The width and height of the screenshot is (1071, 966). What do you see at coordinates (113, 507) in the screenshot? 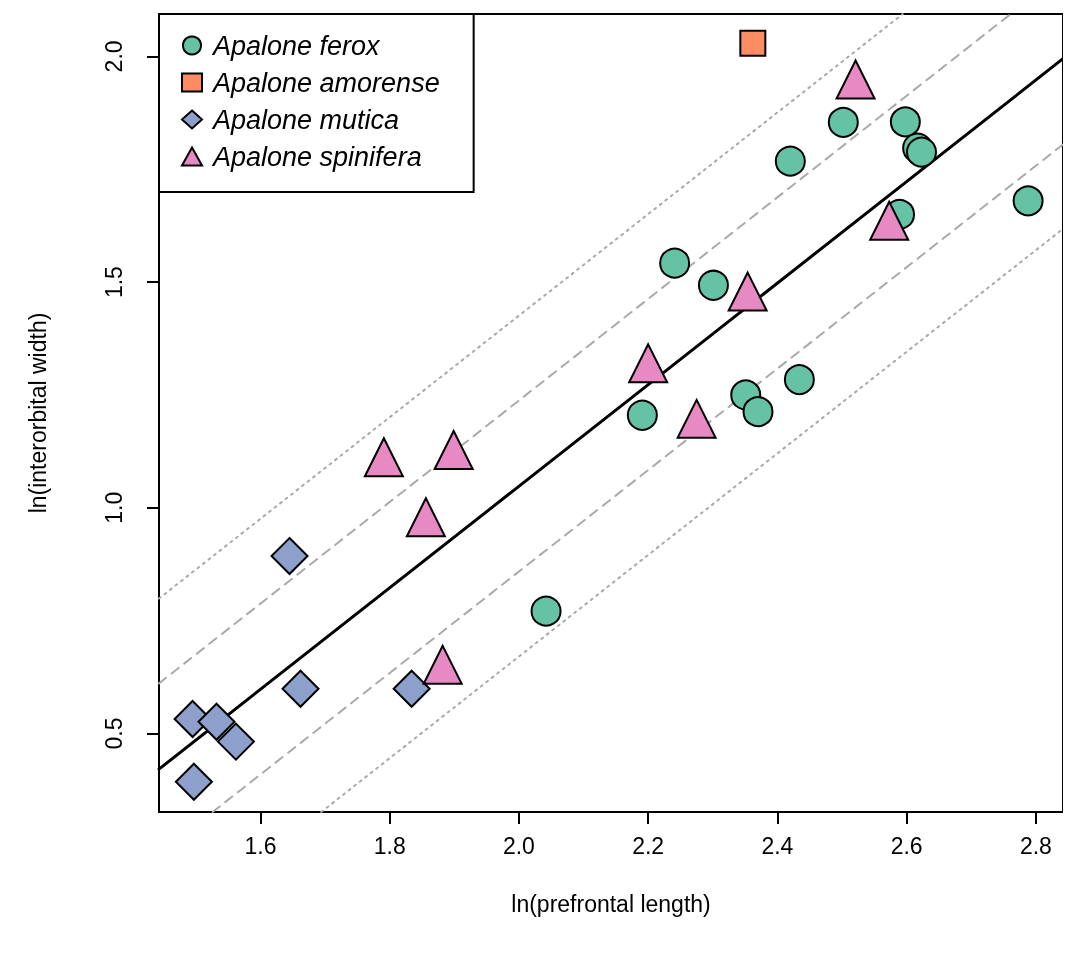
I see `y-tick-label: 1.0` at bounding box center [113, 507].